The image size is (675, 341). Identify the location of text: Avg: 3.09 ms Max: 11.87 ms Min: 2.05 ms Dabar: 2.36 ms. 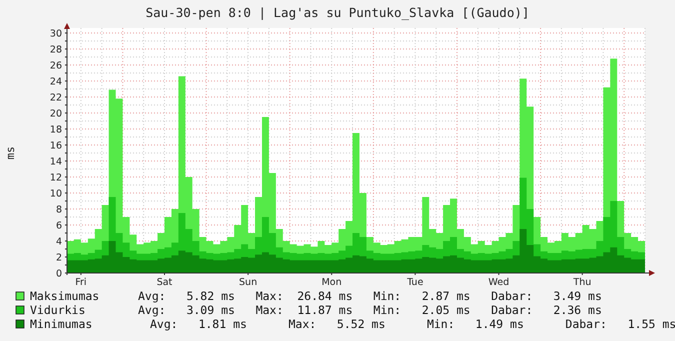
(370, 310).